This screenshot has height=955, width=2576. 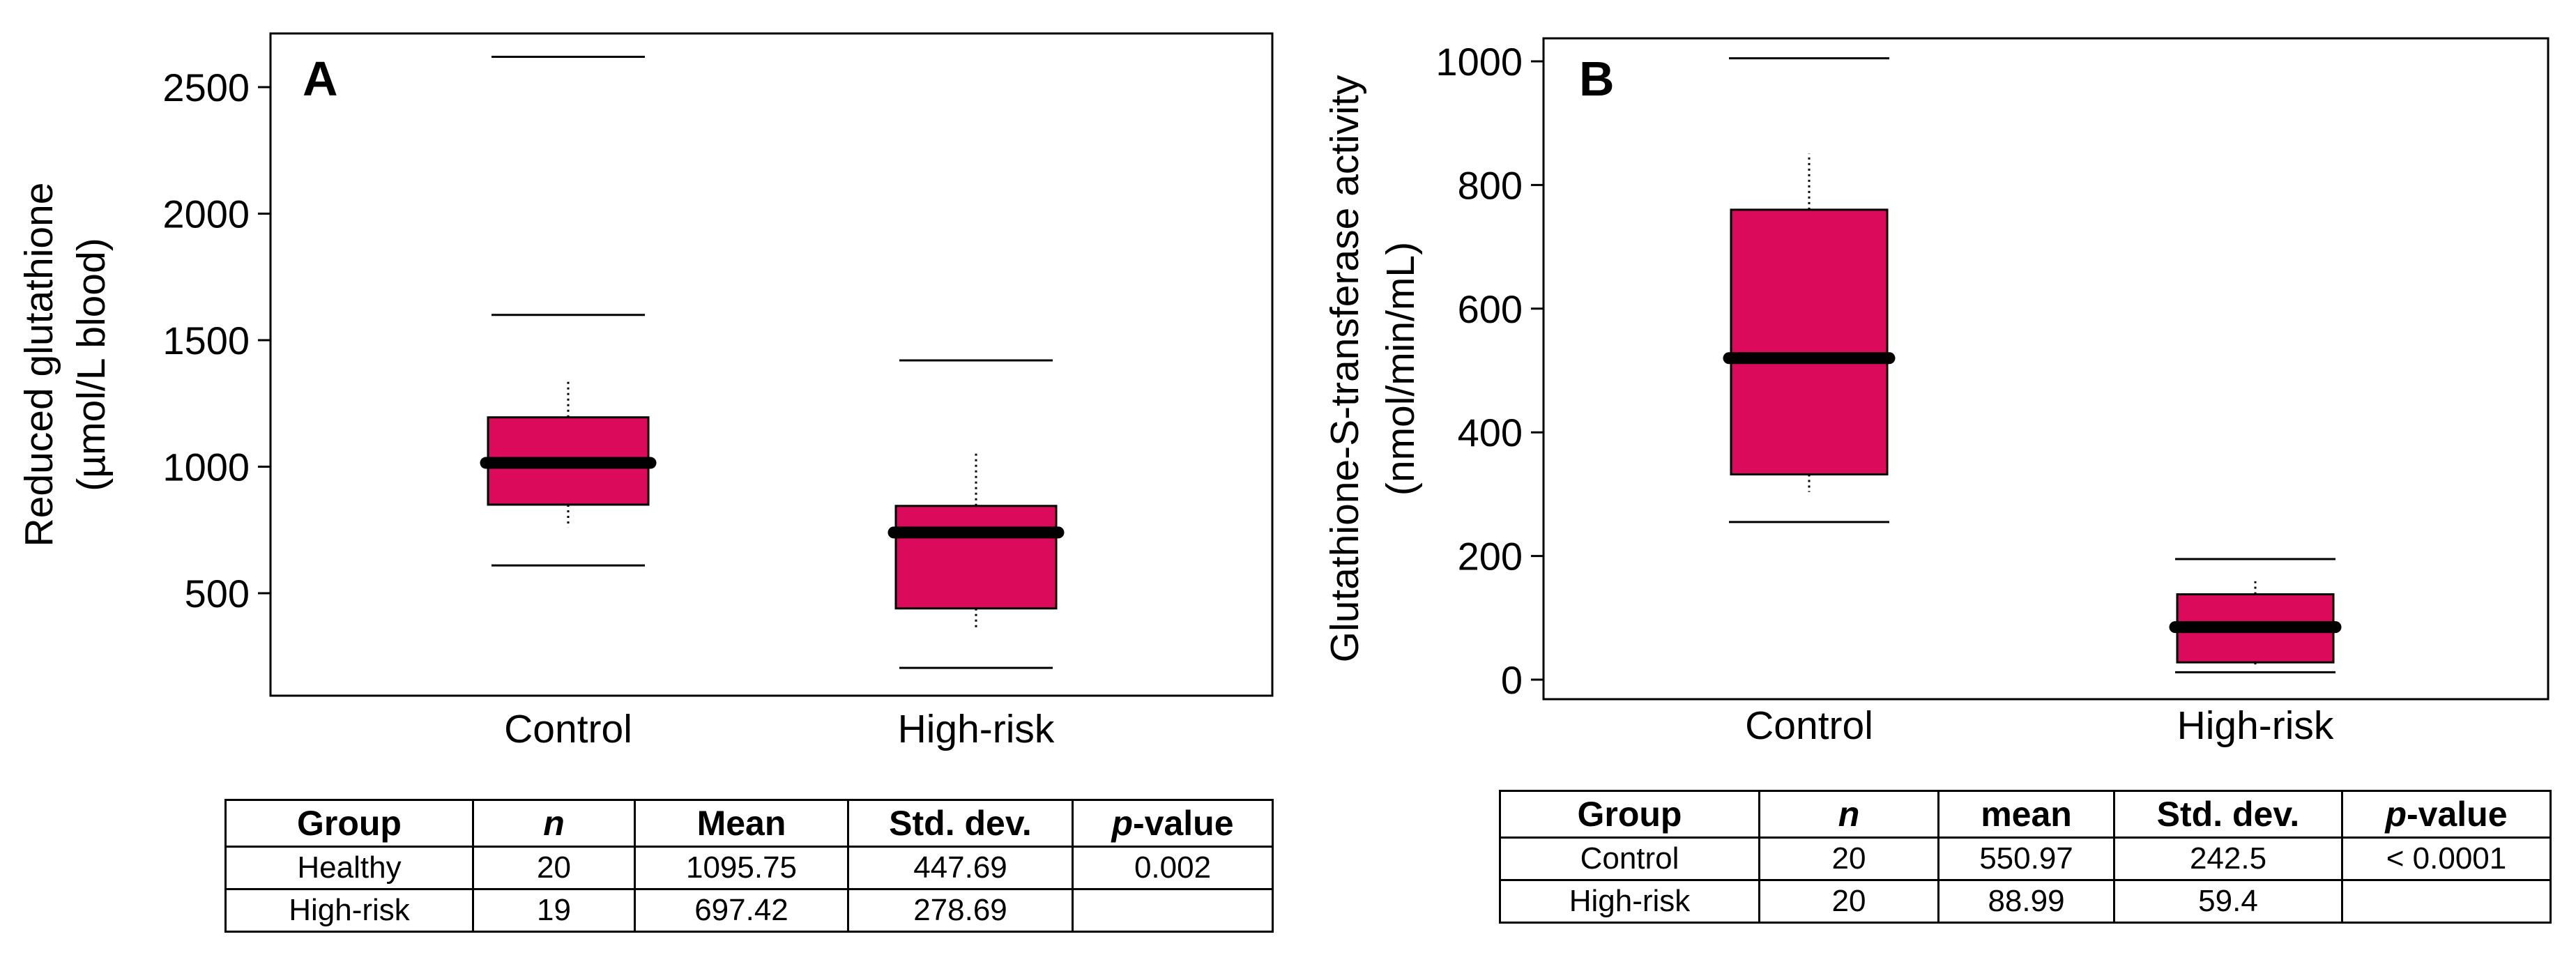 I want to click on cell-std-dev: 278.69, so click(x=961, y=911).